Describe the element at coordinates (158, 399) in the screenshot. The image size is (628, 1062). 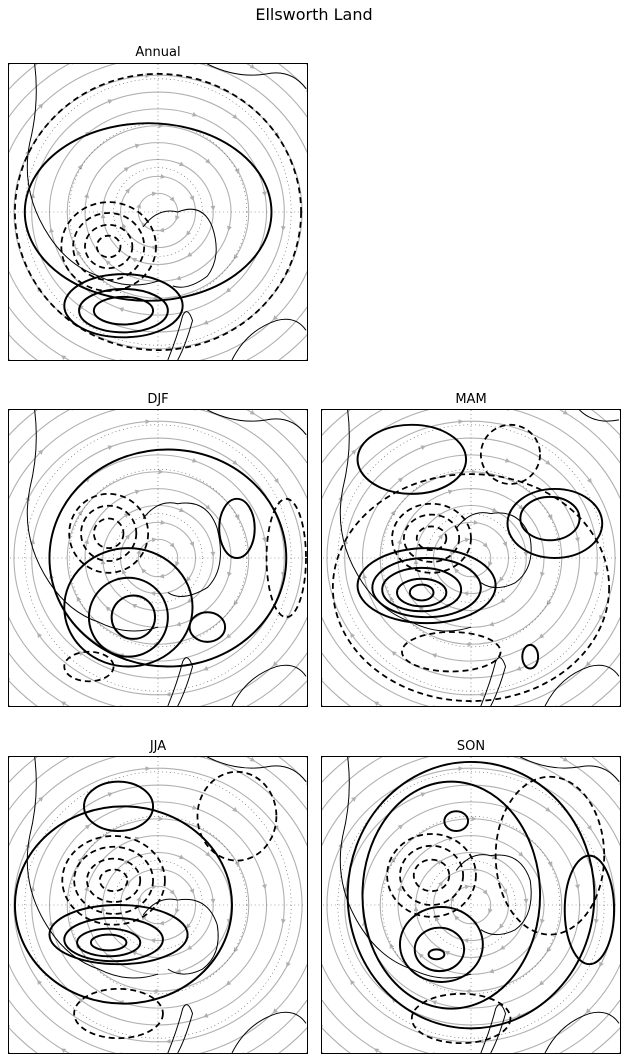
I see `panel-title-djf: DJF` at that location.